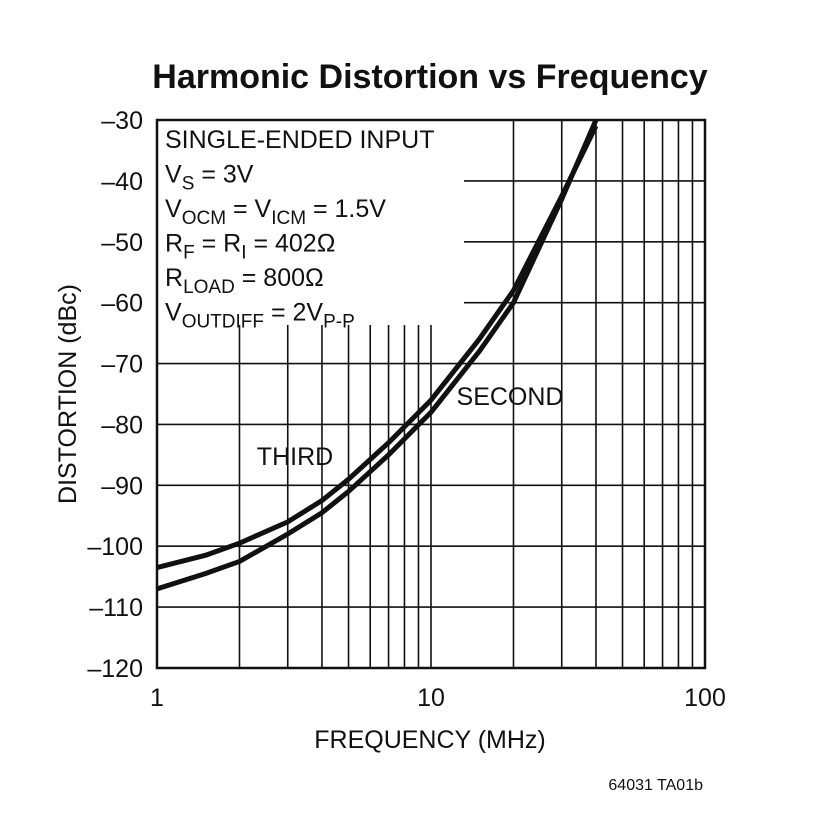  What do you see at coordinates (188, 184) in the screenshot?
I see `subscript: S` at bounding box center [188, 184].